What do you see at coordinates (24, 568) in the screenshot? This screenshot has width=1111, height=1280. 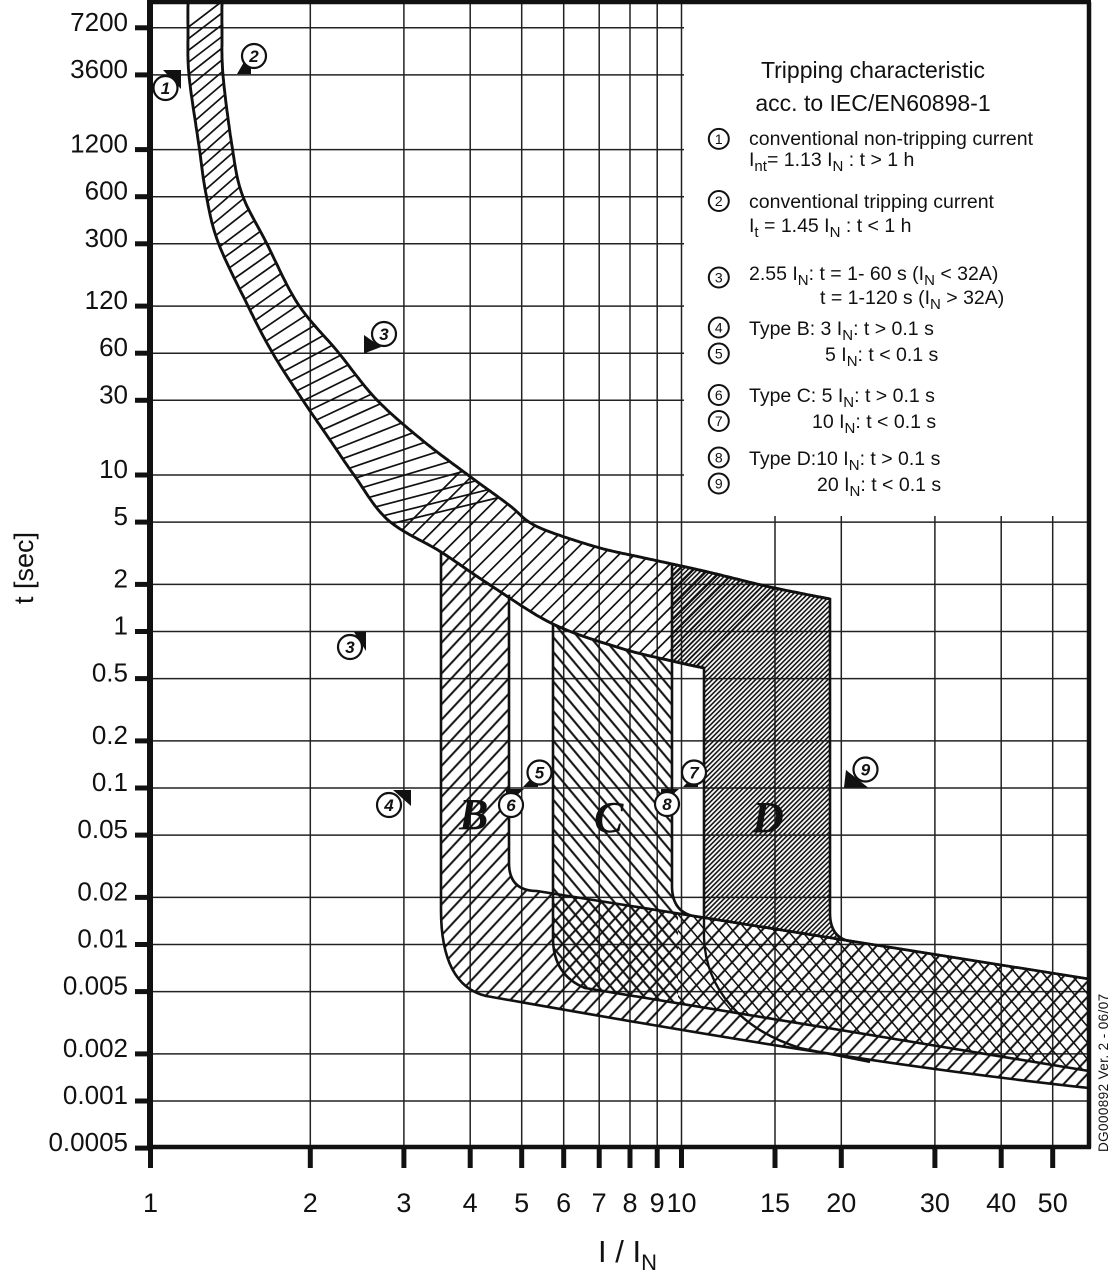 I see `svg-text: t [sec]` at bounding box center [24, 568].